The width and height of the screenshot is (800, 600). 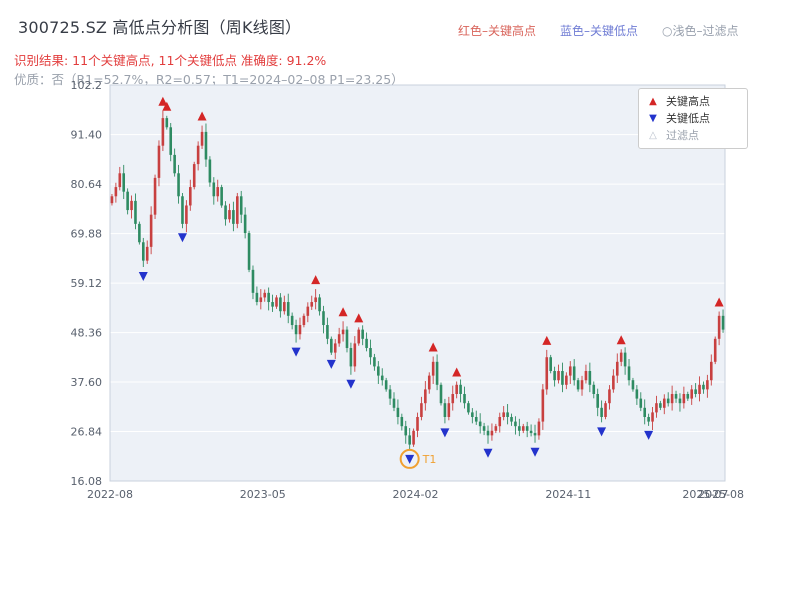 I want to click on t1-circle, so click(x=409, y=458).